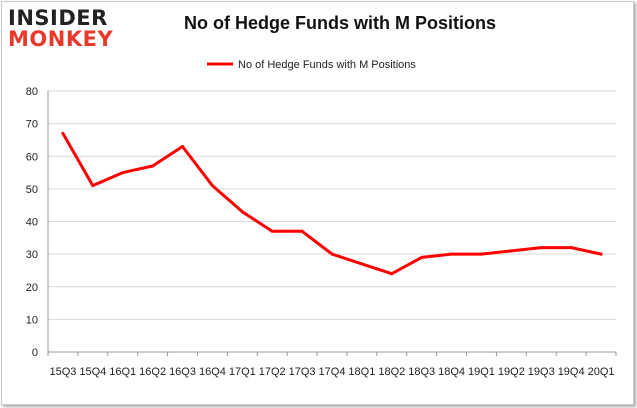 The image size is (637, 408). Describe the element at coordinates (272, 372) in the screenshot. I see `x-tick-label: 17Q2` at that location.